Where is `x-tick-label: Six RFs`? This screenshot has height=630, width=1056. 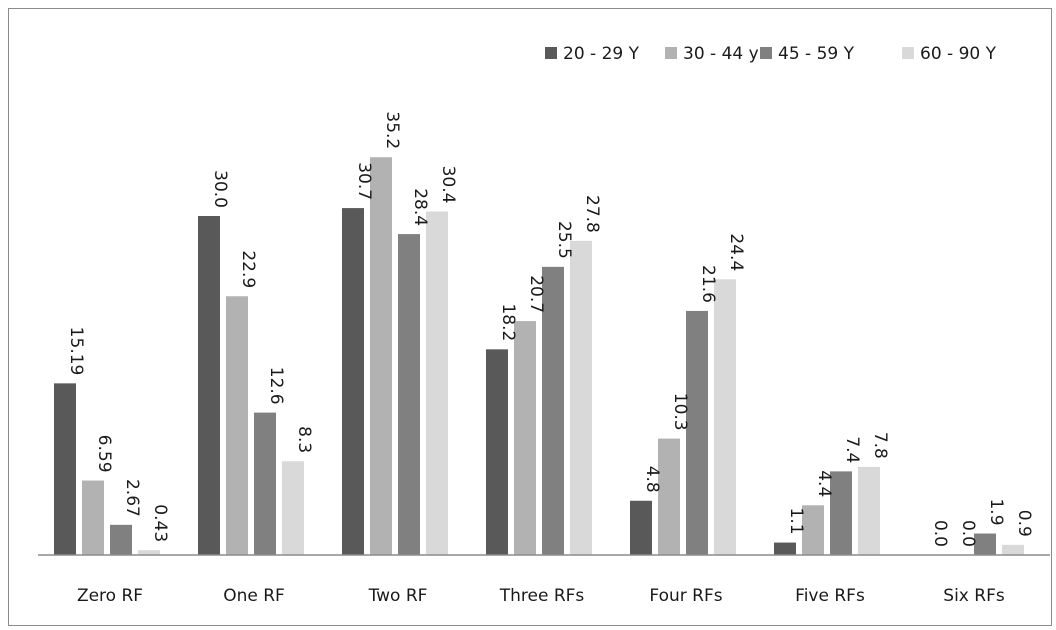
x-tick-label: Six RFs is located at coordinates (974, 596).